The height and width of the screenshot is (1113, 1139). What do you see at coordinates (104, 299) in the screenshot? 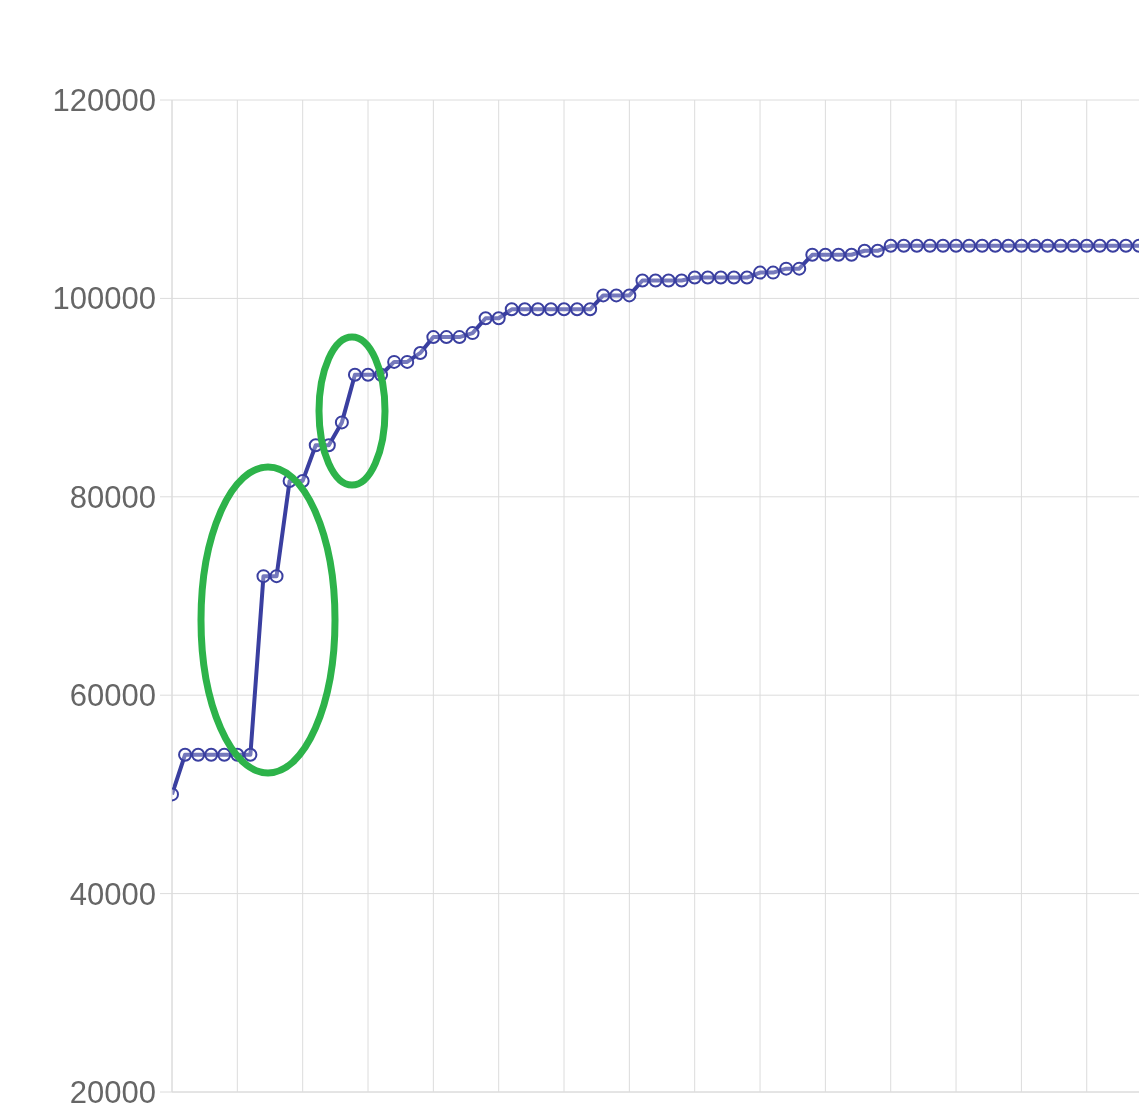
I see `y-tick-label: 100000` at bounding box center [104, 299].